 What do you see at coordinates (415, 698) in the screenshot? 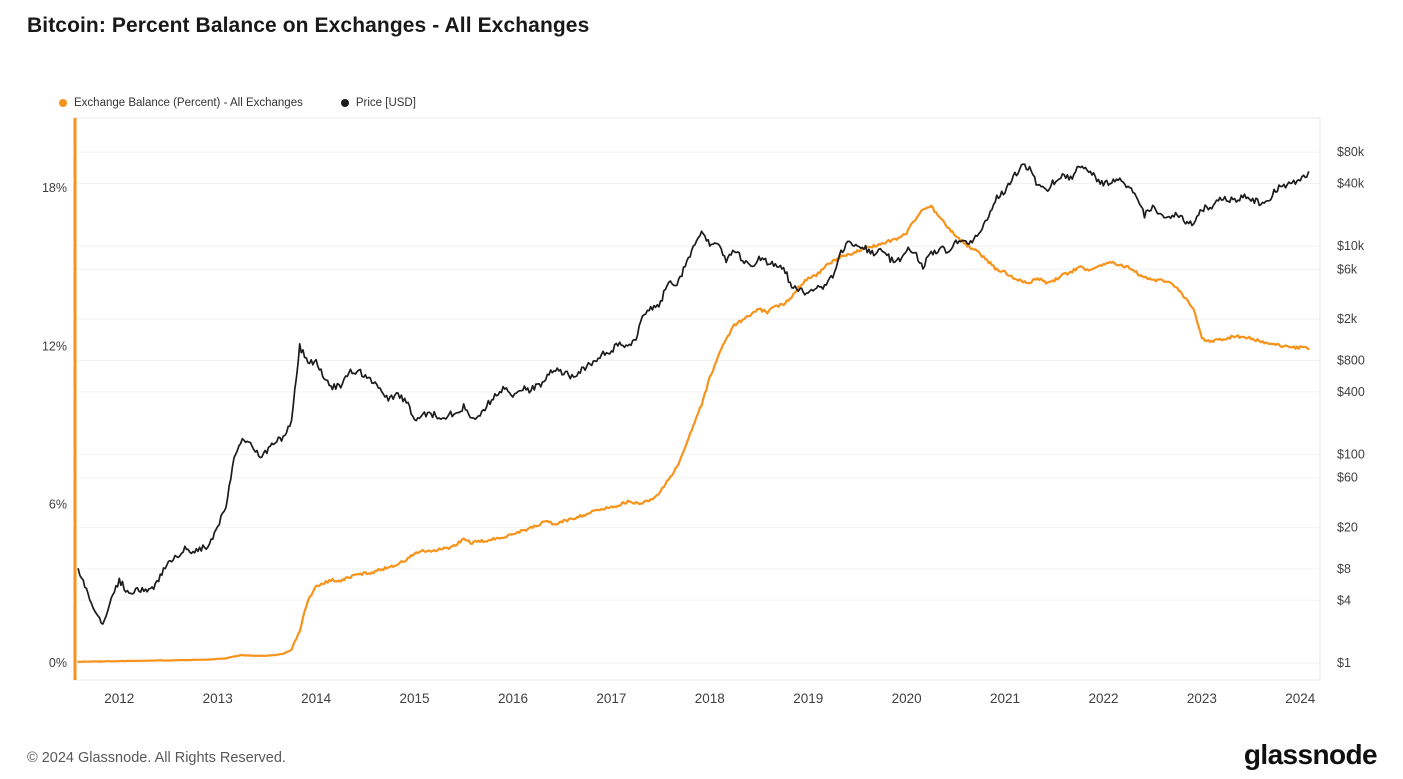
I see `x-axis-tick: 2015` at bounding box center [415, 698].